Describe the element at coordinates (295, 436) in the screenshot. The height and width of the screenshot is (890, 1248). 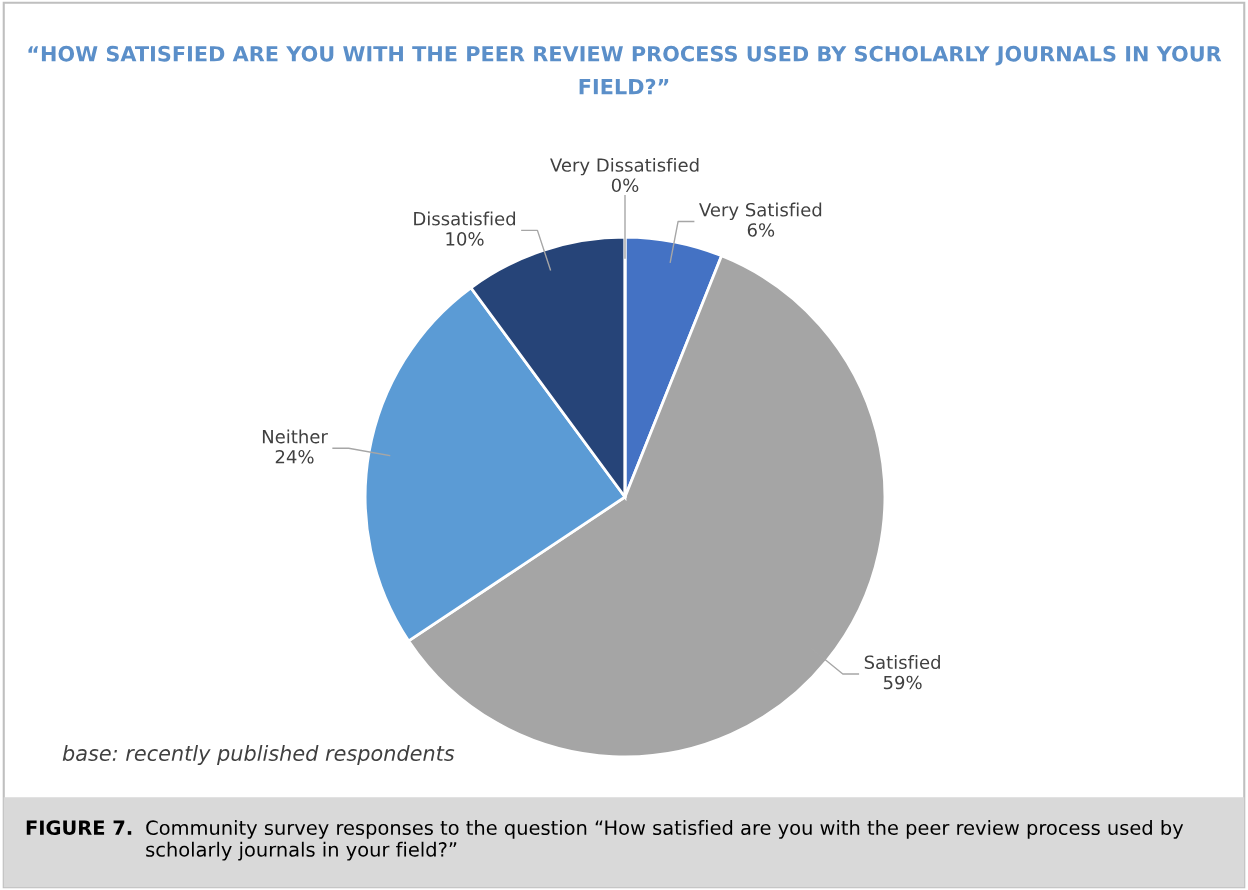
I see `slice-label: Neither` at that location.